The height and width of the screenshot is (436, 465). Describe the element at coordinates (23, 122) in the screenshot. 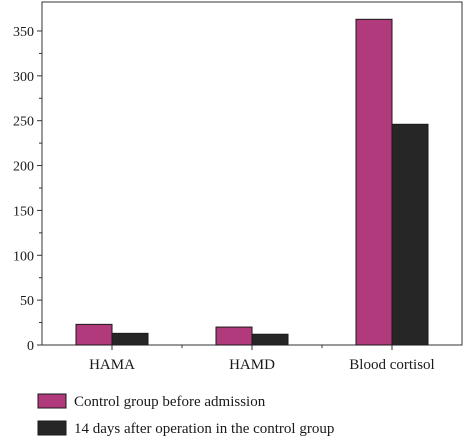

I see `y-tick-label: 250` at that location.